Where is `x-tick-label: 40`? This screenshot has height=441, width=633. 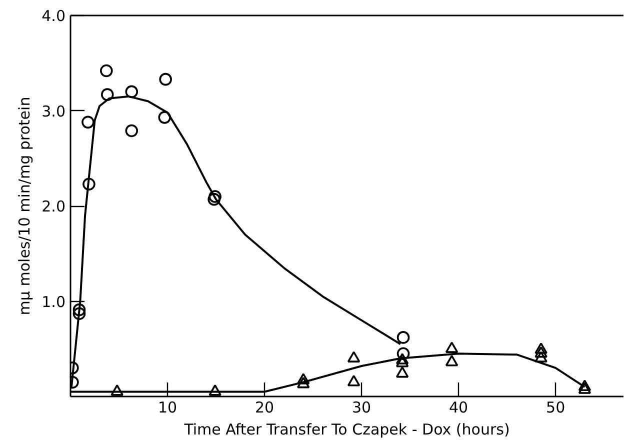 x-tick-label: 40 is located at coordinates (458, 407).